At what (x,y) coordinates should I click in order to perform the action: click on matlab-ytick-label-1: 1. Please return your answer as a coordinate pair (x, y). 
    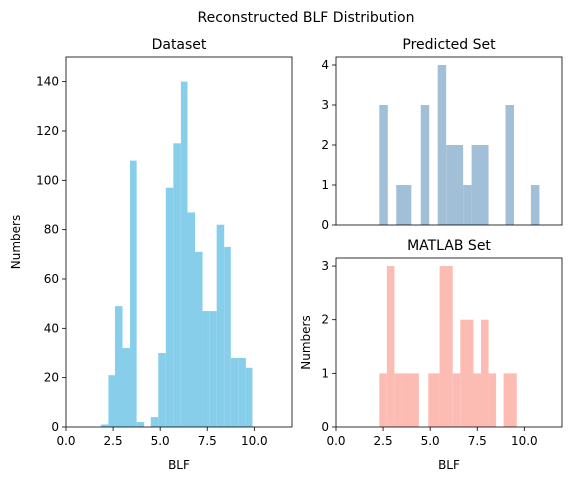
    Looking at the image, I should click on (325, 373).